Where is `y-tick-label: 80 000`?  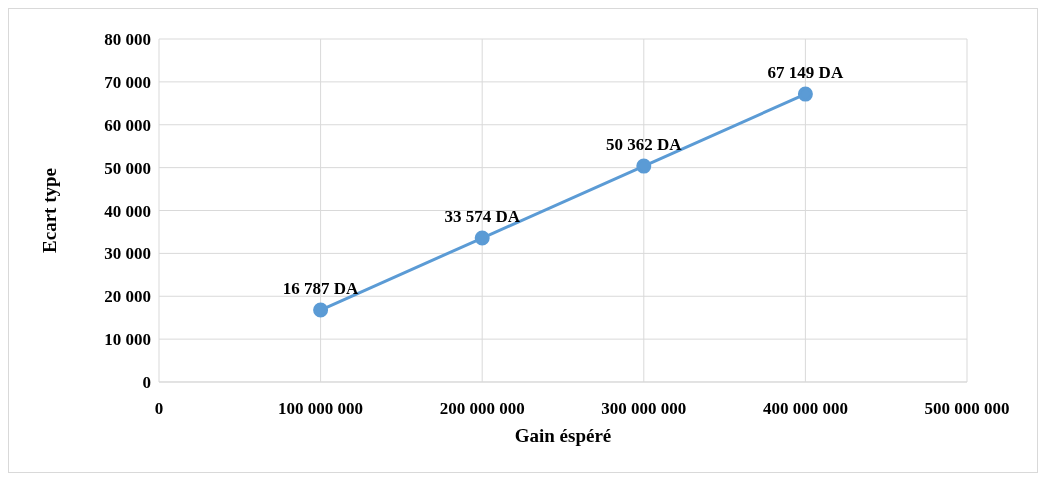
y-tick-label: 80 000 is located at coordinates (127, 40).